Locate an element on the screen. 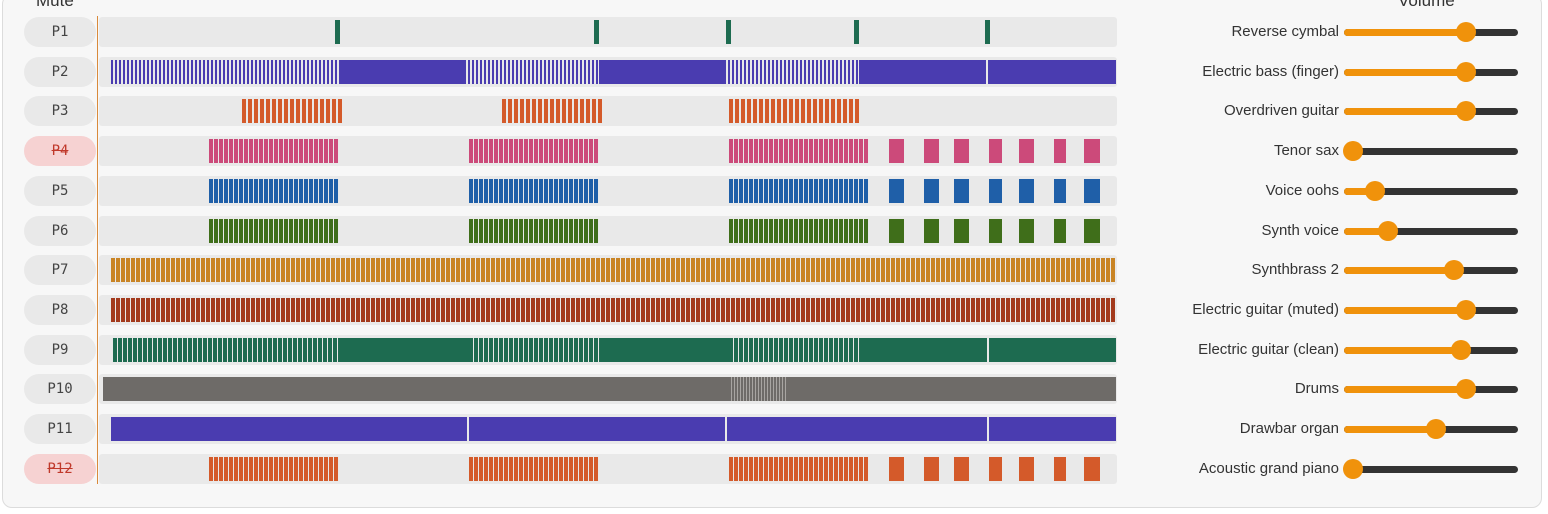  mute-toggle-p10: P10 is located at coordinates (60, 389).